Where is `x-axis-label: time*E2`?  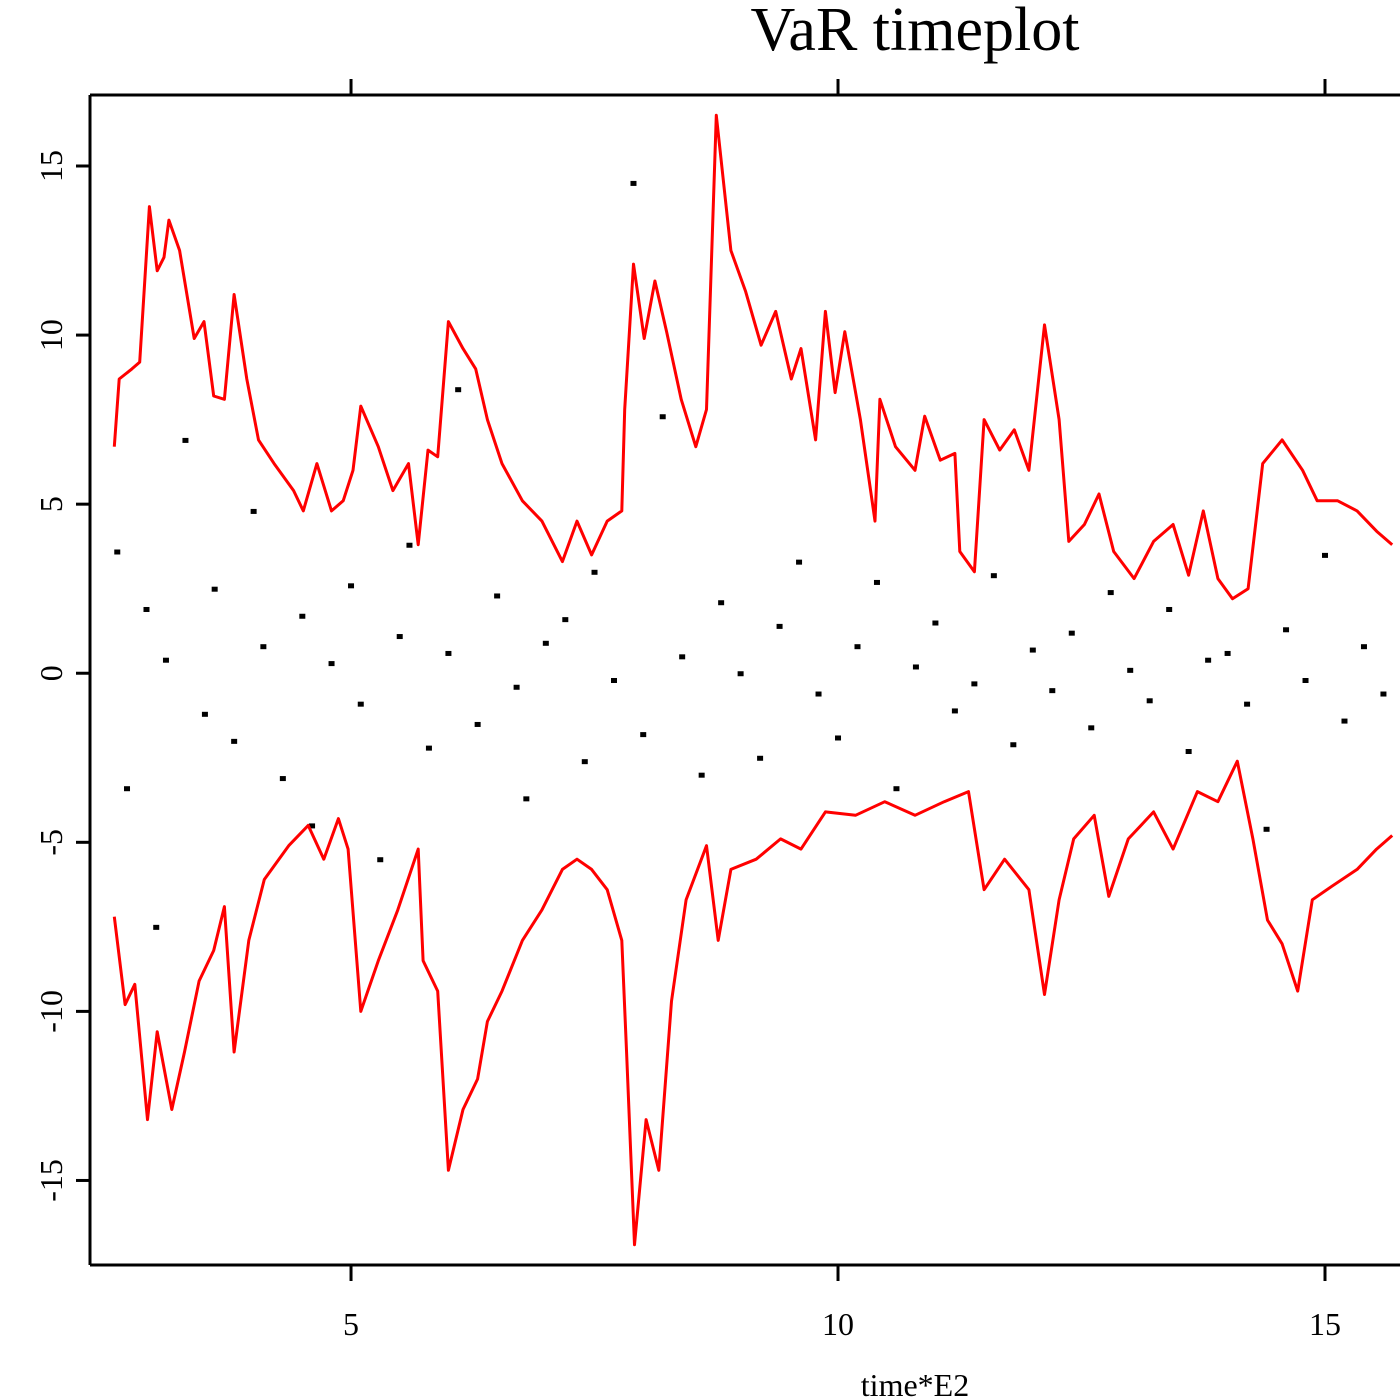 x-axis-label: time*E2 is located at coordinates (915, 1383).